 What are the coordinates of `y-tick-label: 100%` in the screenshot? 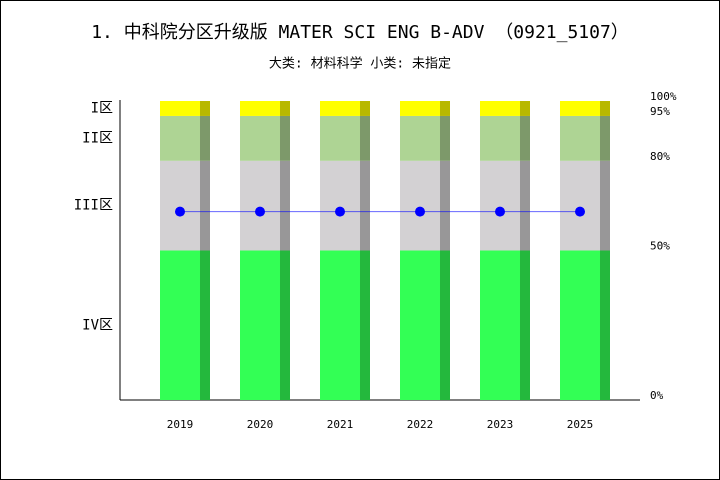 It's located at (663, 96).